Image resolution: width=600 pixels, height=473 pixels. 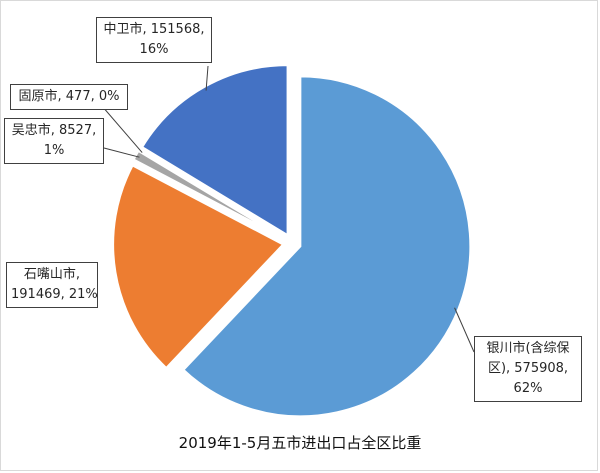 I want to click on label-wuzhong-line1: 吴忠市, 8527,, so click(x=54, y=130).